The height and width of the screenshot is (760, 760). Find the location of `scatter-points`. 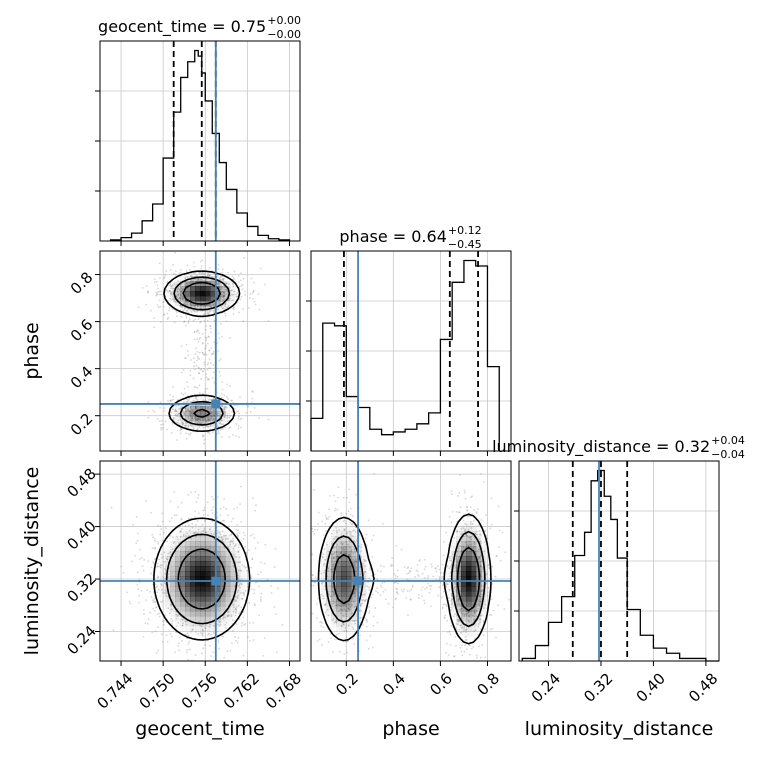

scatter-points is located at coordinates (197, 574).